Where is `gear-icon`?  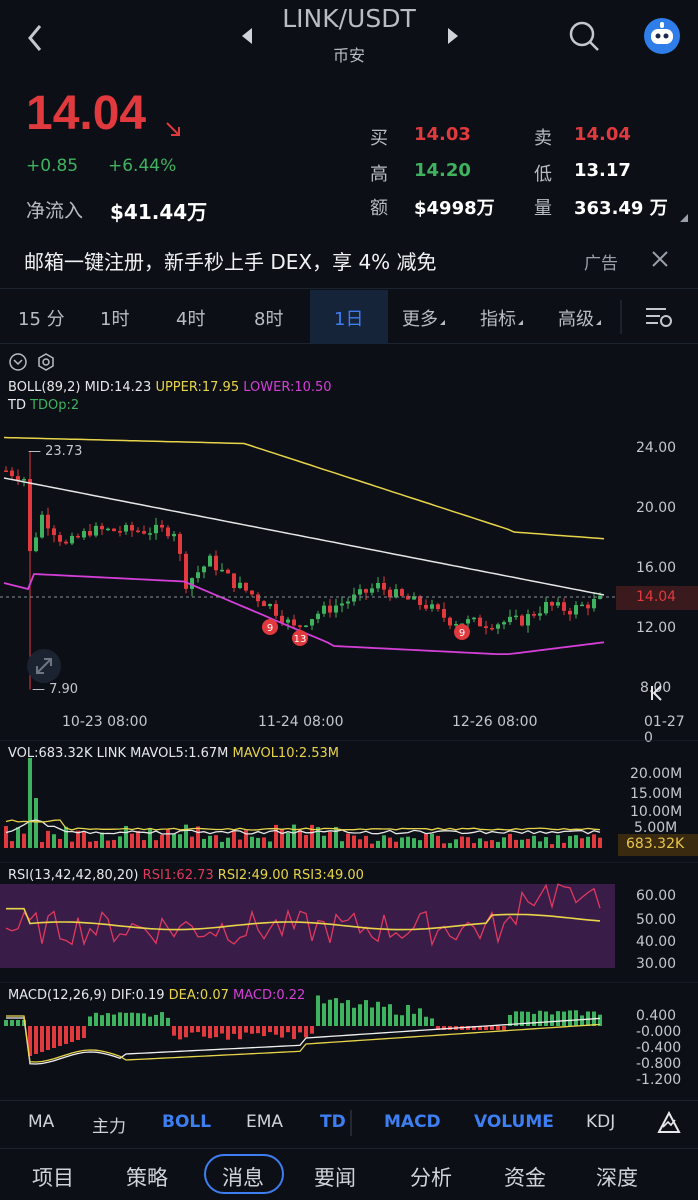
gear-icon is located at coordinates (46, 362).